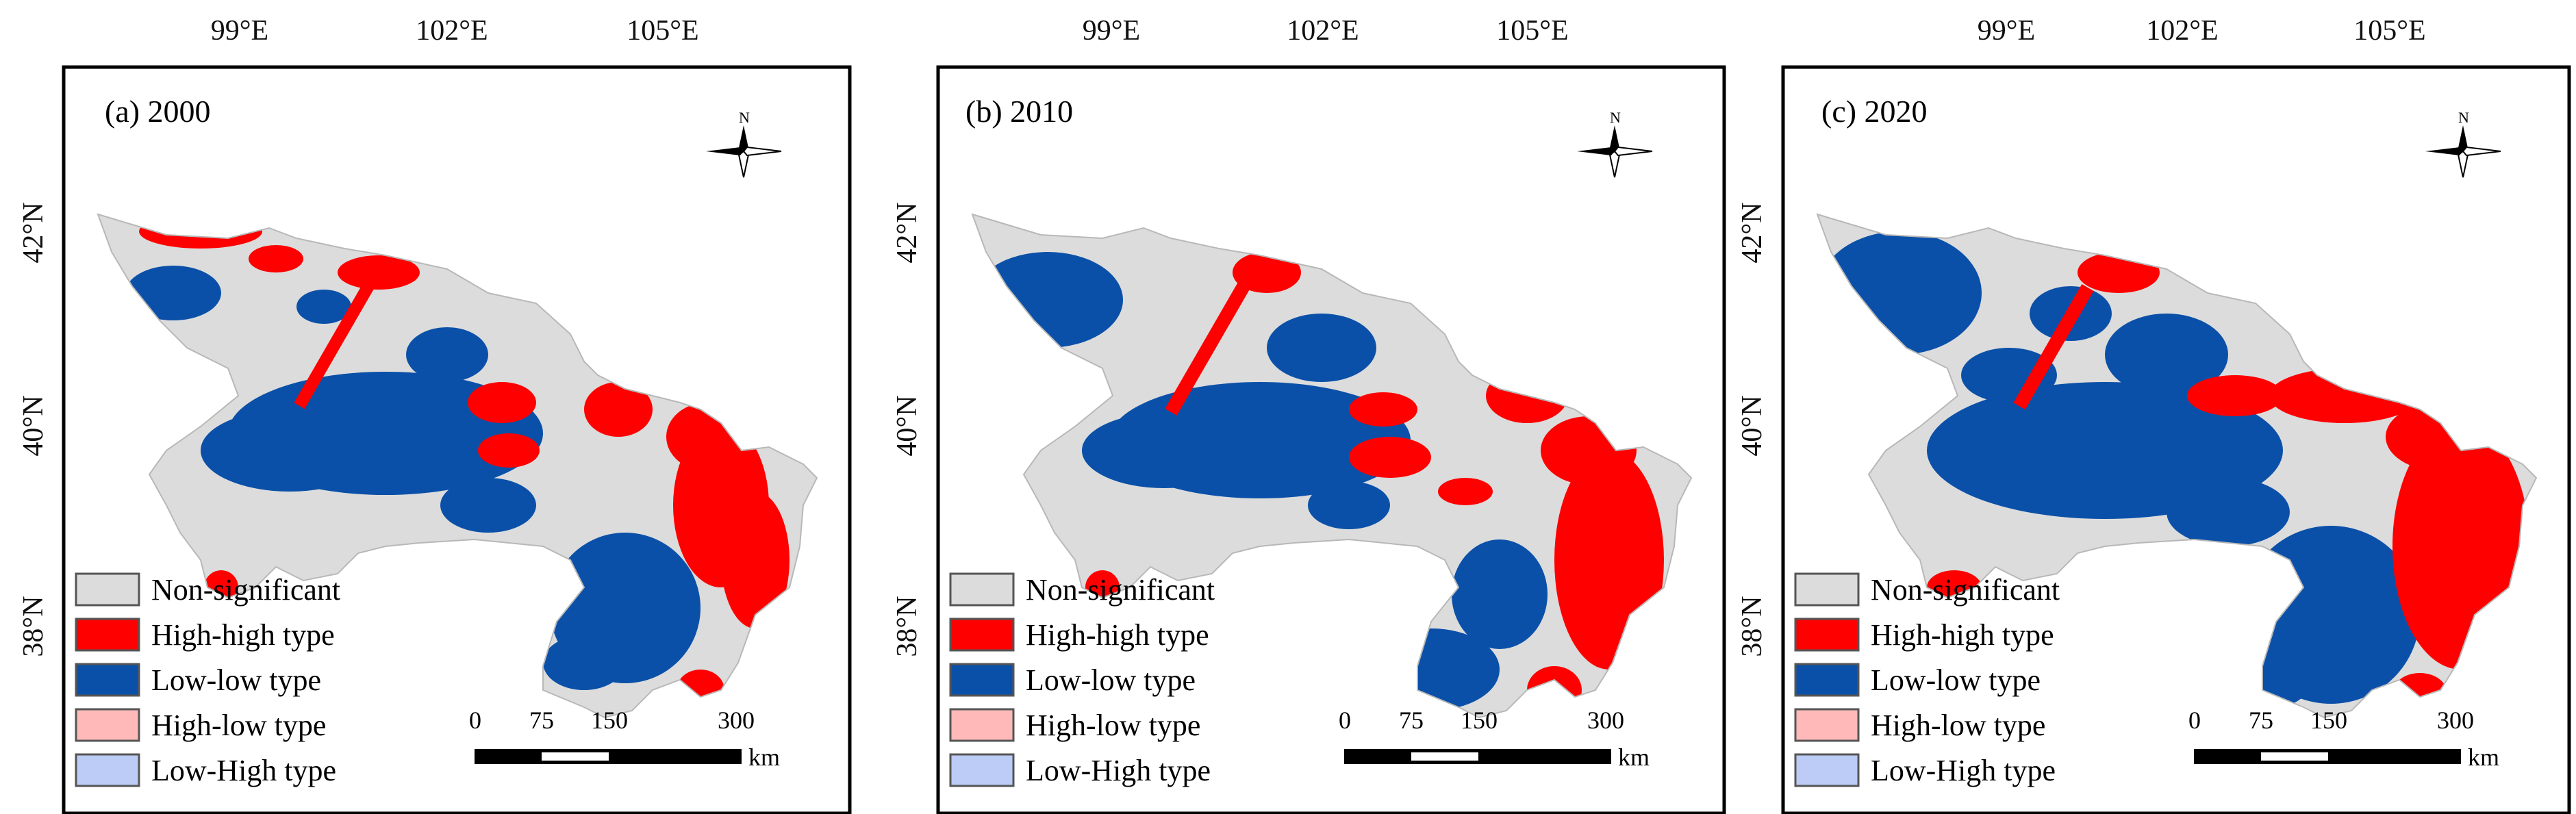  What do you see at coordinates (1019, 111) in the screenshot?
I see `panel-label: (b) 2010` at bounding box center [1019, 111].